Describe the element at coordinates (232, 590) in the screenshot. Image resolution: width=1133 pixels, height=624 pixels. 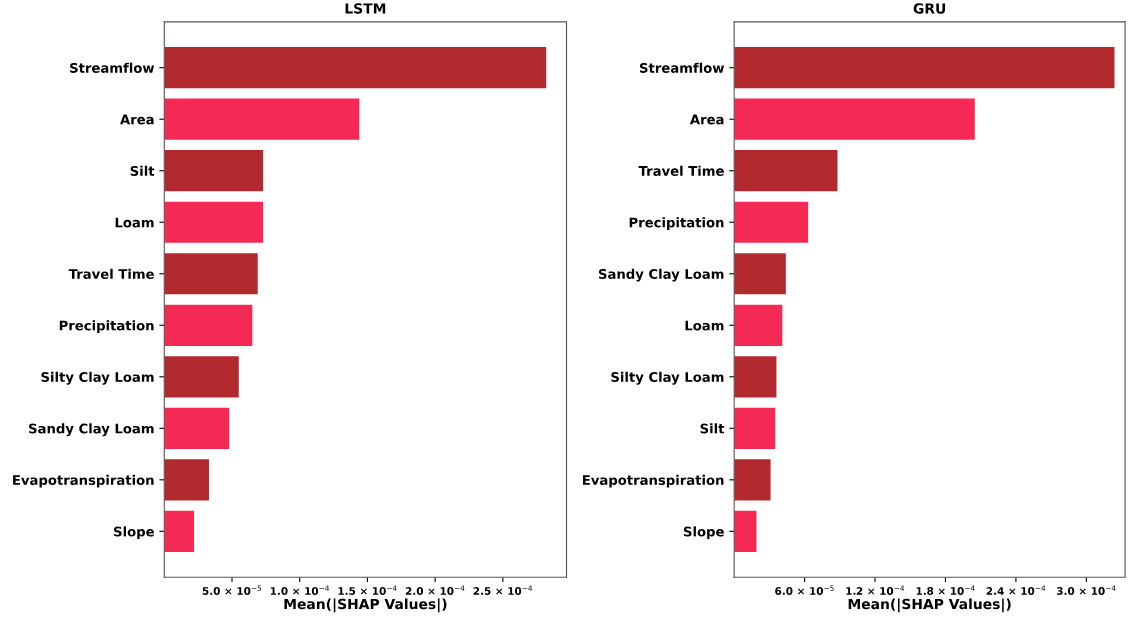
I see `x-tick-label: 5.0 × 10$^{−5}$` at that location.